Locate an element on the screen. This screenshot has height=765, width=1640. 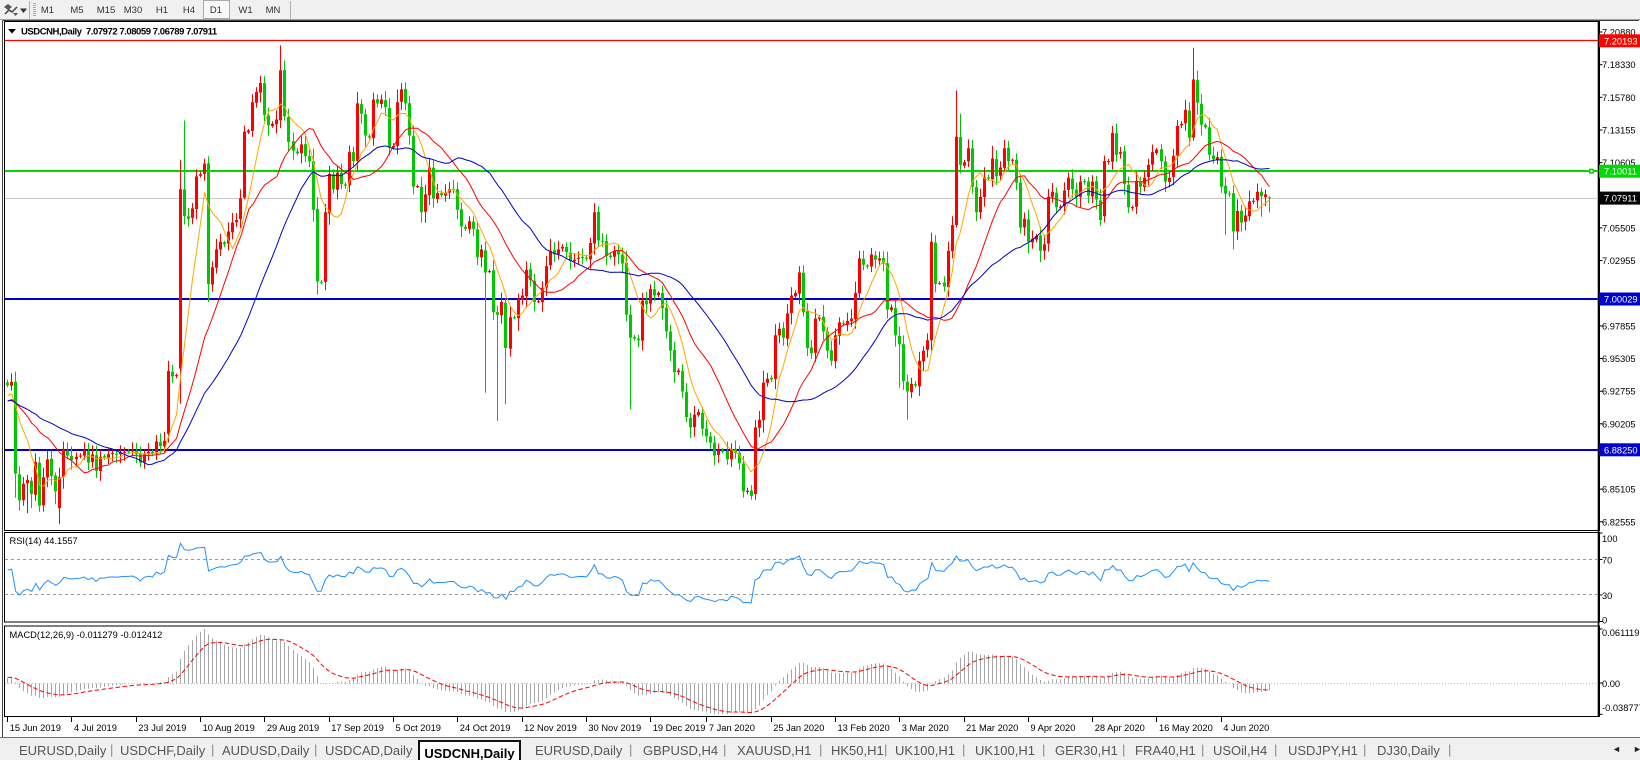
svg-text: 7.15780 is located at coordinates (1619, 98).